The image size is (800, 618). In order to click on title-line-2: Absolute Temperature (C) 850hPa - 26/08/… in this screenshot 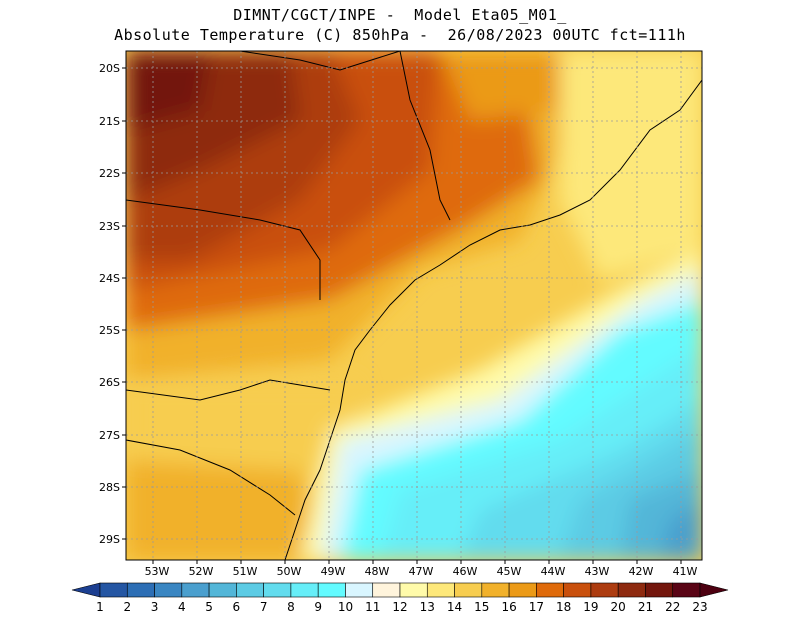, I will do `click(400, 35)`.